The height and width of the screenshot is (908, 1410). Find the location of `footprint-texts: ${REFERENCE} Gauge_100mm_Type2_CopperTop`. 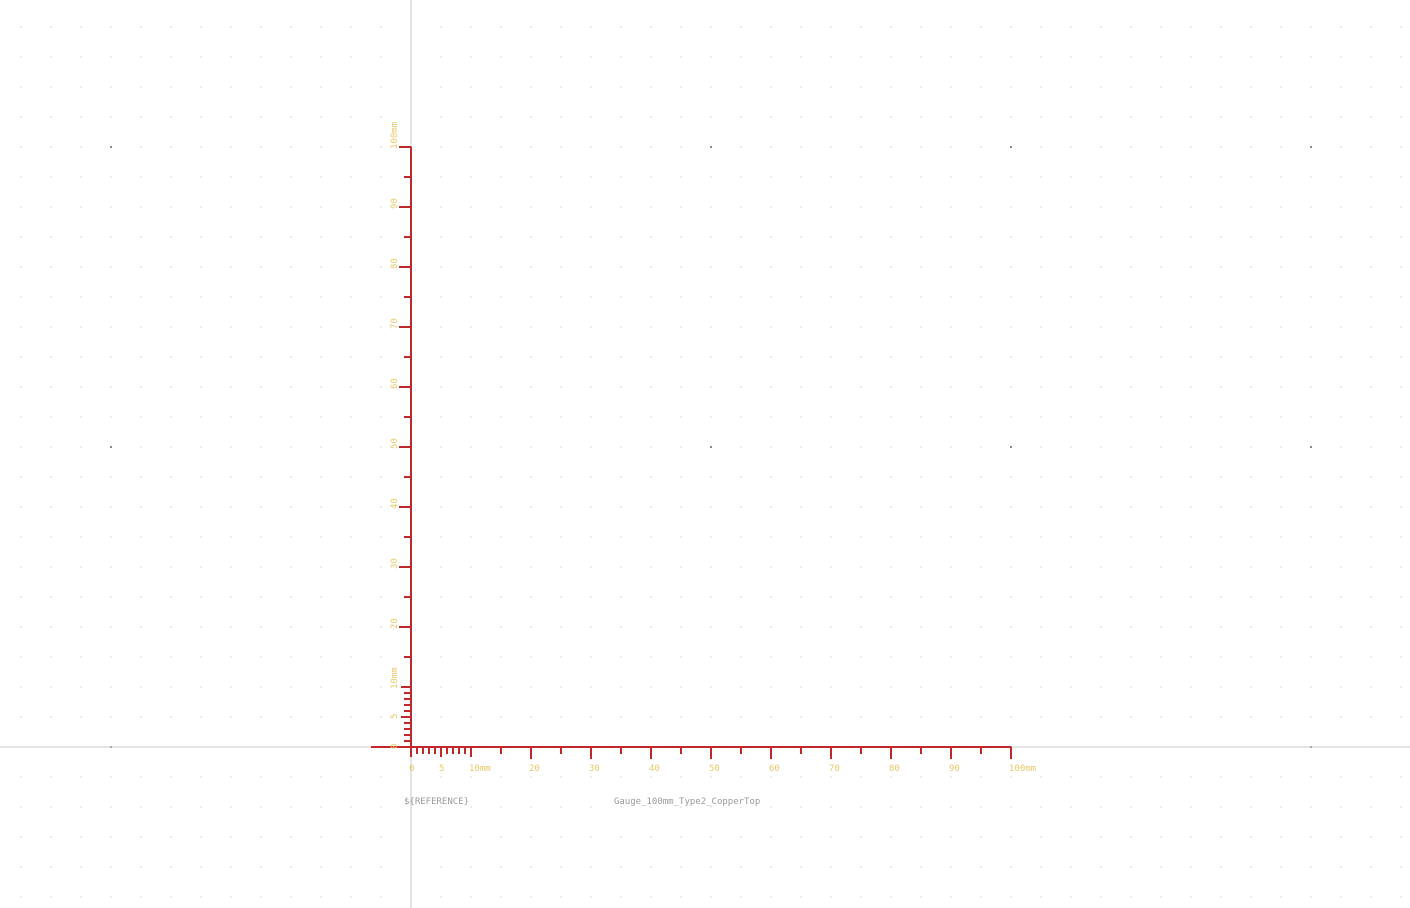

footprint-texts: ${REFERENCE} Gauge_100mm_Type2_CopperTop is located at coordinates (582, 802).